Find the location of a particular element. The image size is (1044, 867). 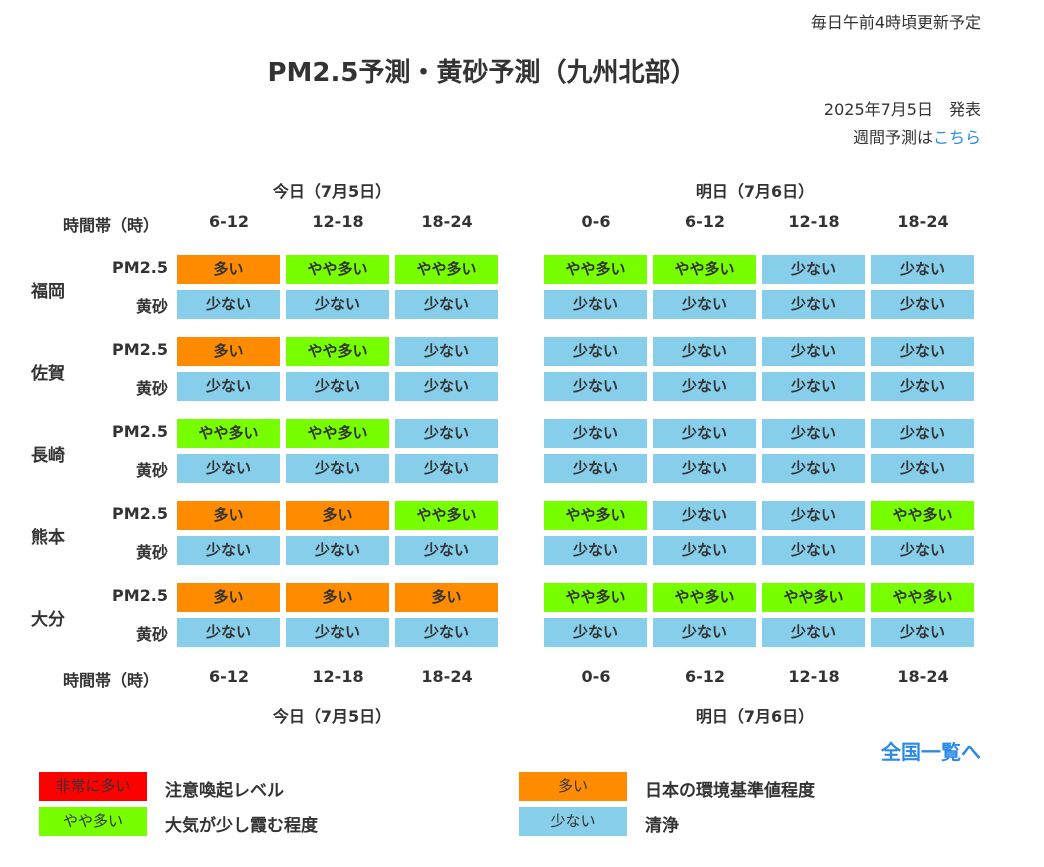

legend-swatch: 非常に多い is located at coordinates (93, 786).